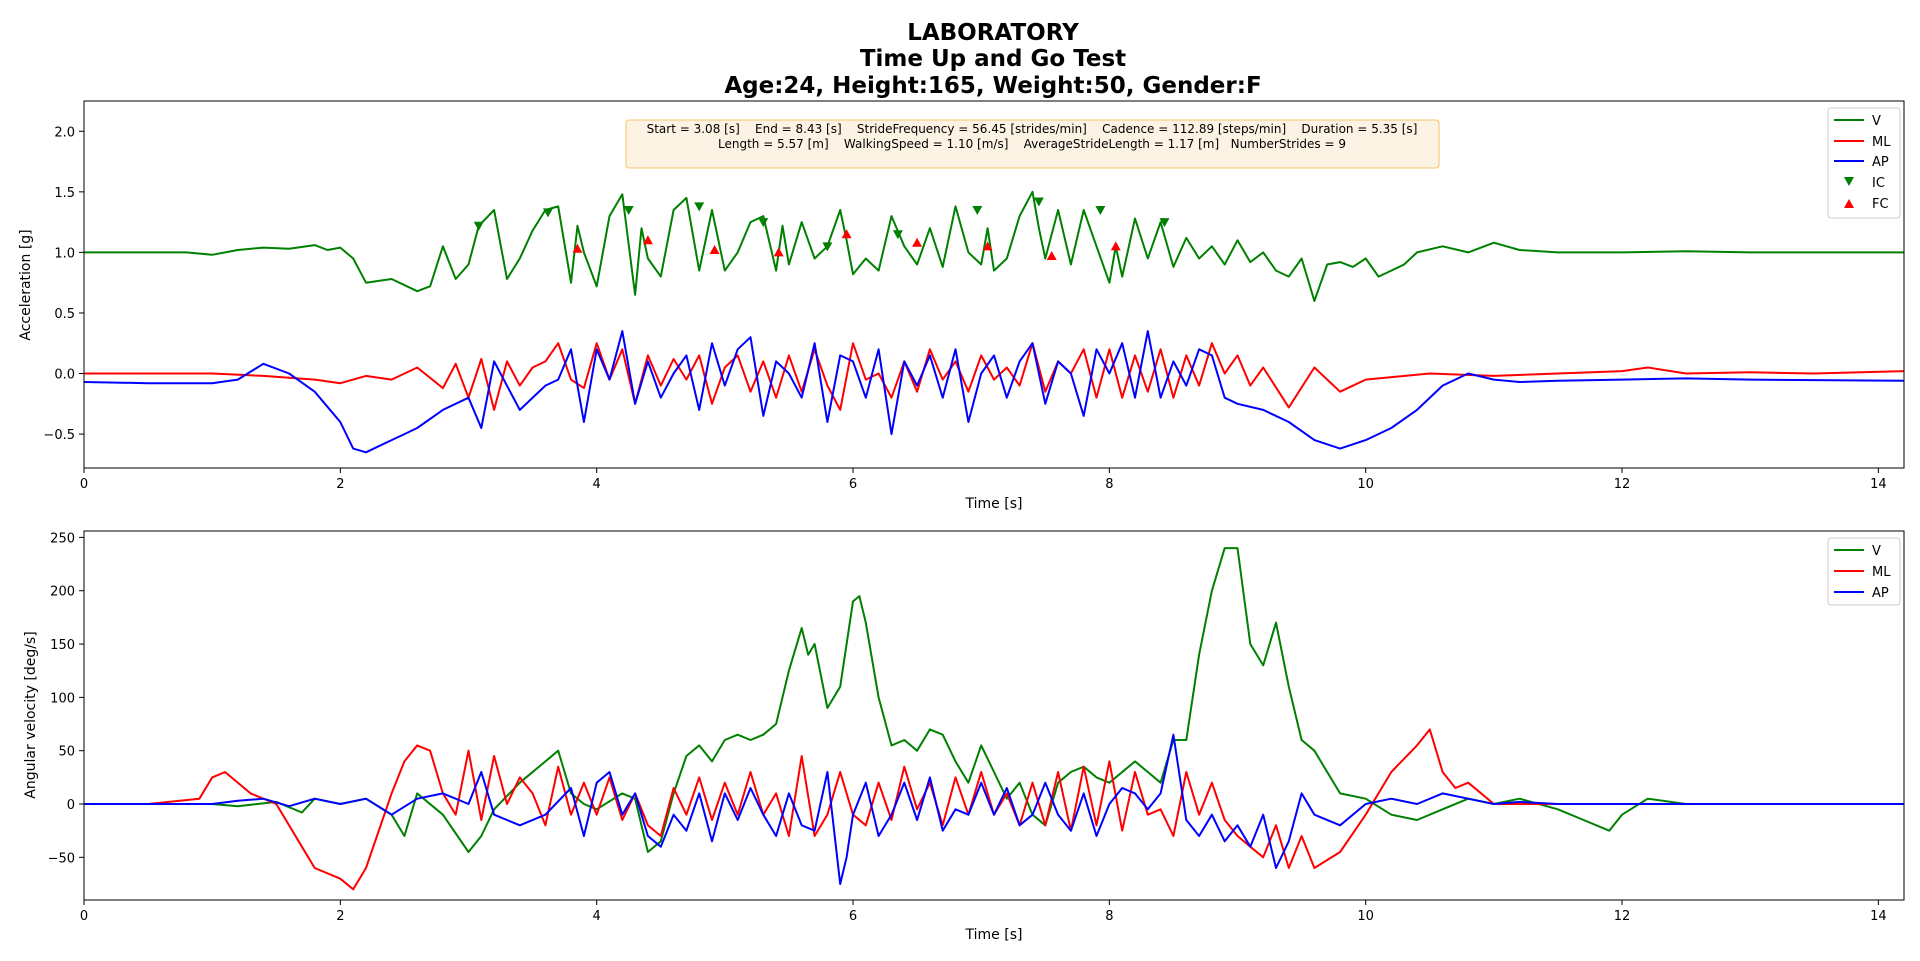  Describe the element at coordinates (597, 916) in the screenshot. I see `angular-velocity-x-tick-label: 4` at that location.